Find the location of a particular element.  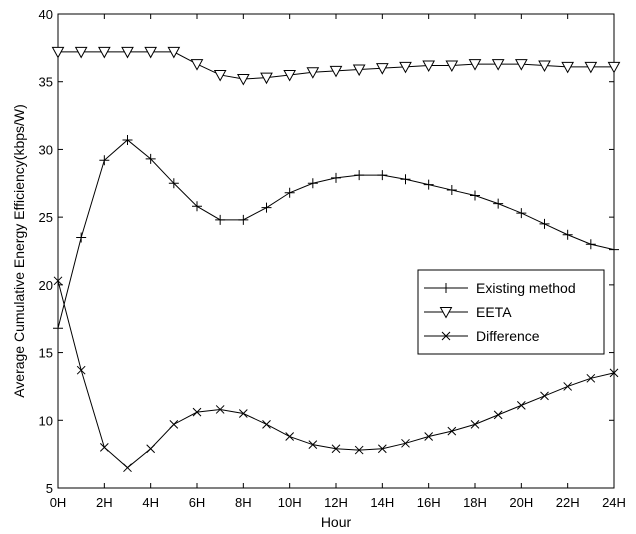

y-tick-label: 10 is located at coordinates (46, 420).